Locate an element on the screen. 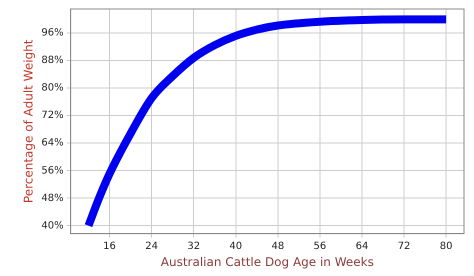  y-tick-label: 88% is located at coordinates (52, 60).